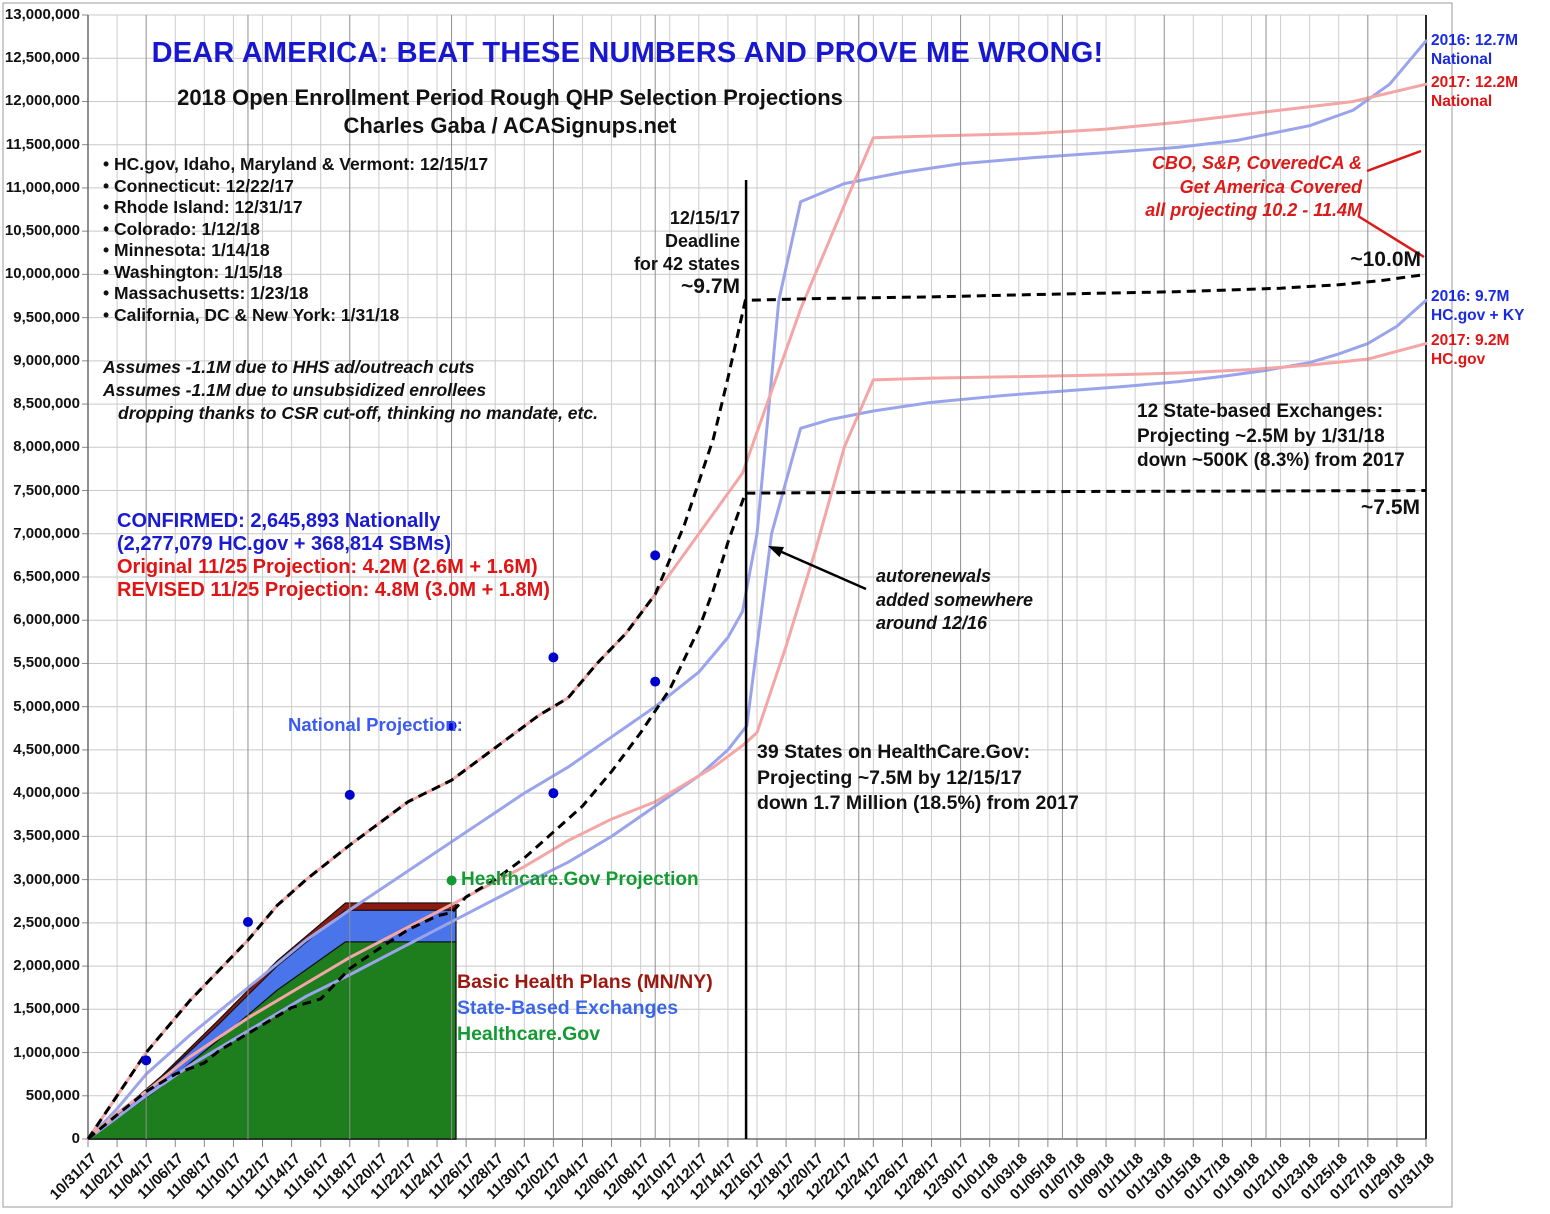 This screenshot has width=1550, height=1214. What do you see at coordinates (46, 879) in the screenshot?
I see `y-tick-label: 3,000,000` at bounding box center [46, 879].